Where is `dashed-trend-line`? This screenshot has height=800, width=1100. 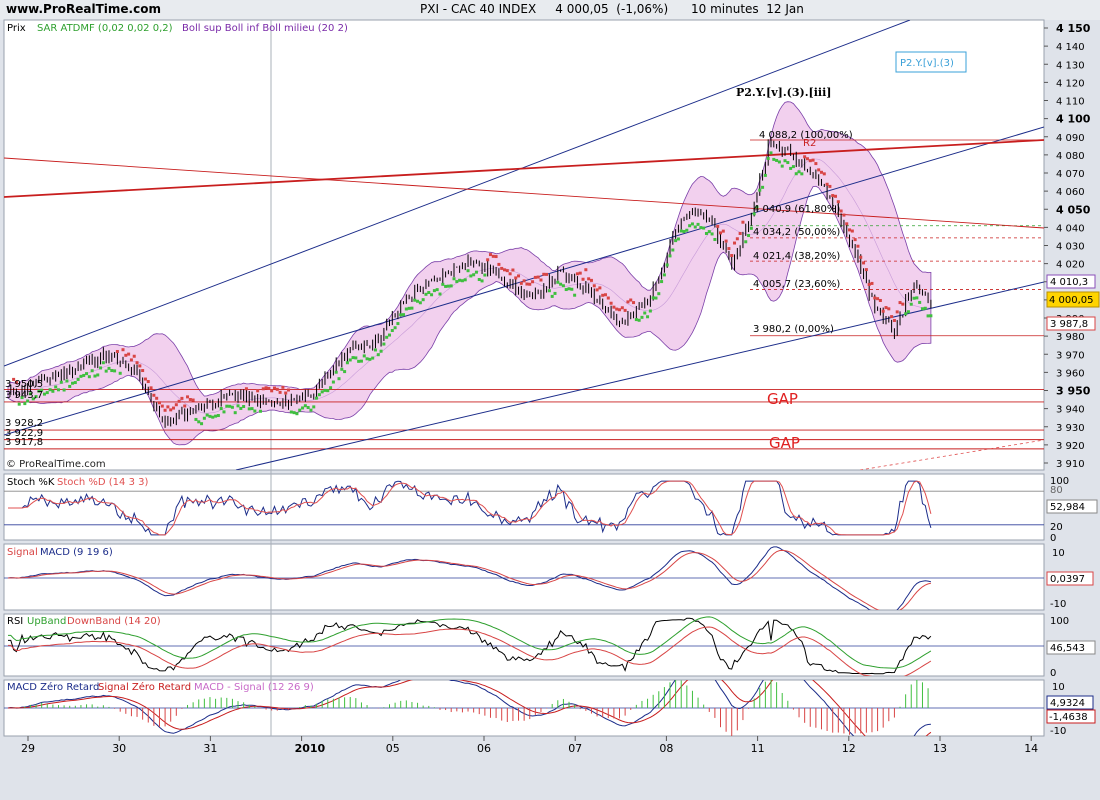
dashed-trend-line is located at coordinates (951, 454).